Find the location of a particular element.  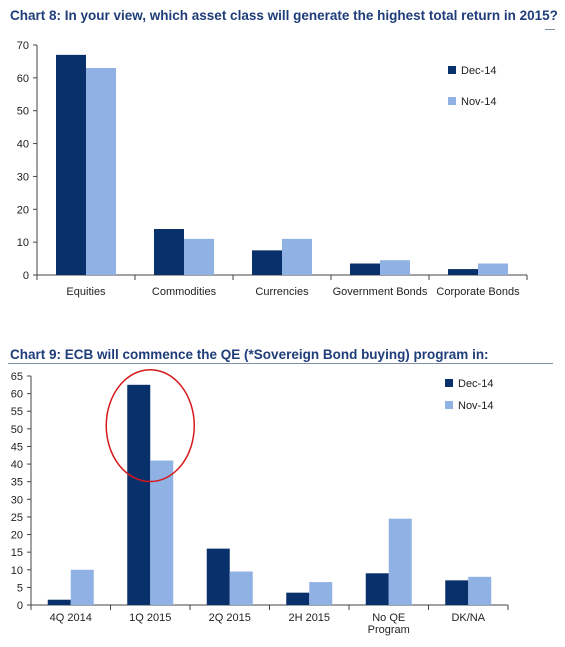

y-tick-label: 25 is located at coordinates (17, 518).